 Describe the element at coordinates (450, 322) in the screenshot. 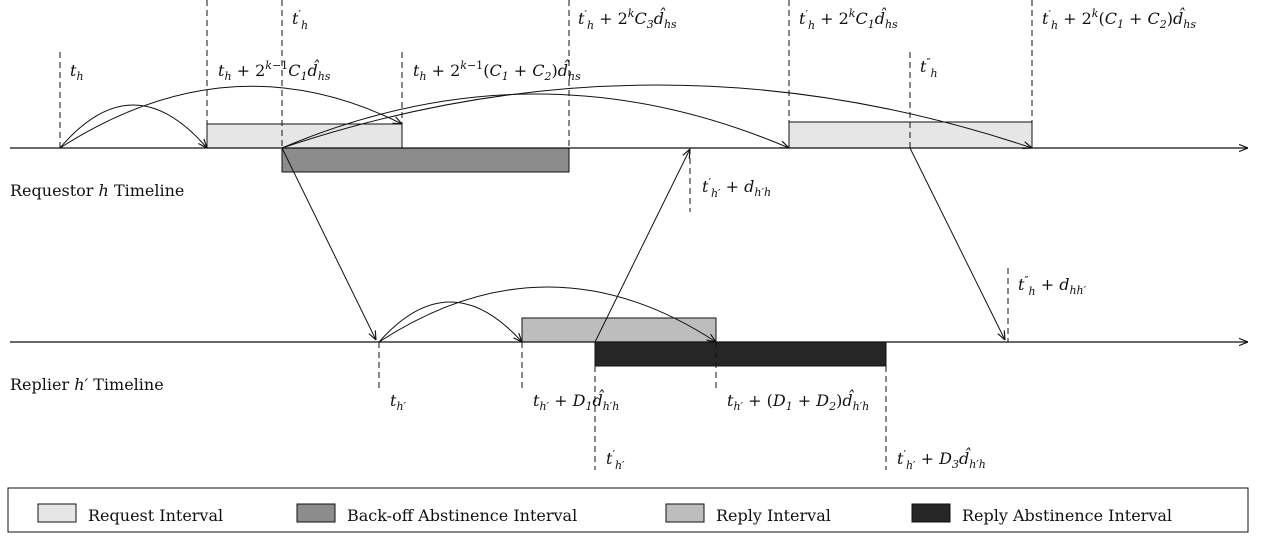

I see `arc-thp-to-d1` at that location.